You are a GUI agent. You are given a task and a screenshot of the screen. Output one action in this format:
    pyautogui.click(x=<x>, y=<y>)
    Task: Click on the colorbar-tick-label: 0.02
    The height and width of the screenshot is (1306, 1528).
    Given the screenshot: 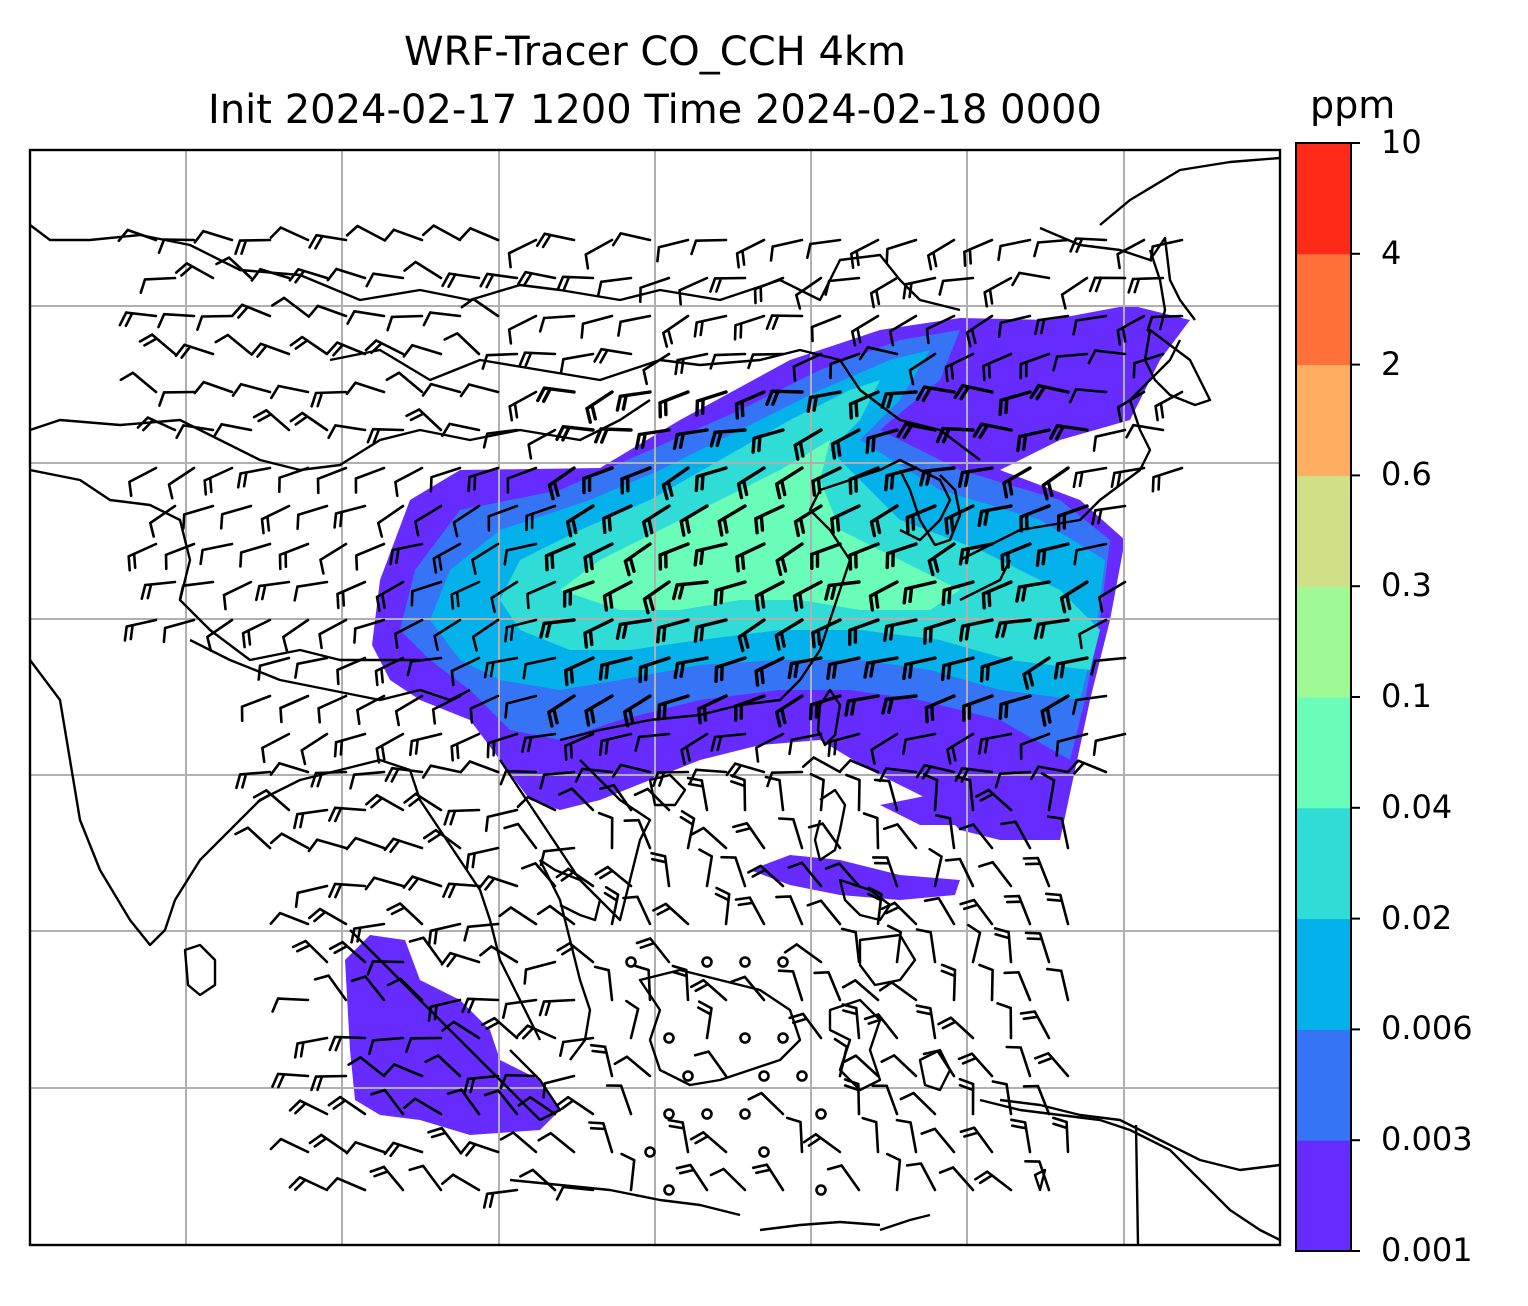 What is the action you would take?
    pyautogui.click(x=1417, y=917)
    